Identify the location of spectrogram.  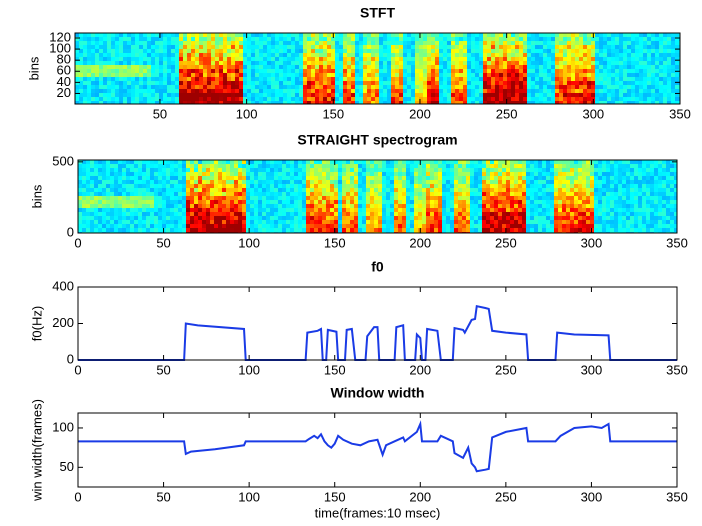
(377, 196).